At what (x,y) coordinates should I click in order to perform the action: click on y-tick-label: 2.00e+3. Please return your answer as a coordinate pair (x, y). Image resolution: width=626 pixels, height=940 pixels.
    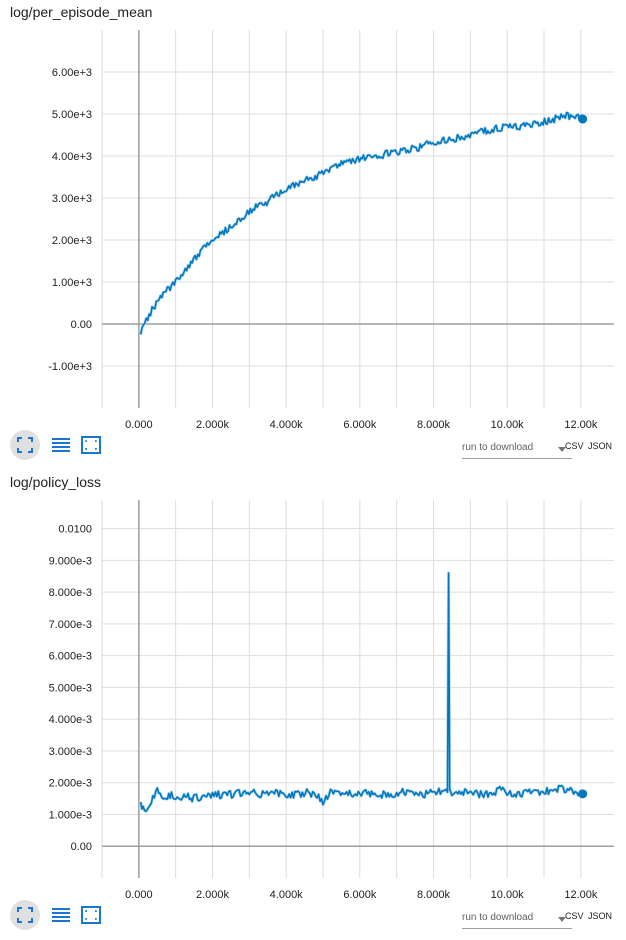
    Looking at the image, I should click on (72, 241).